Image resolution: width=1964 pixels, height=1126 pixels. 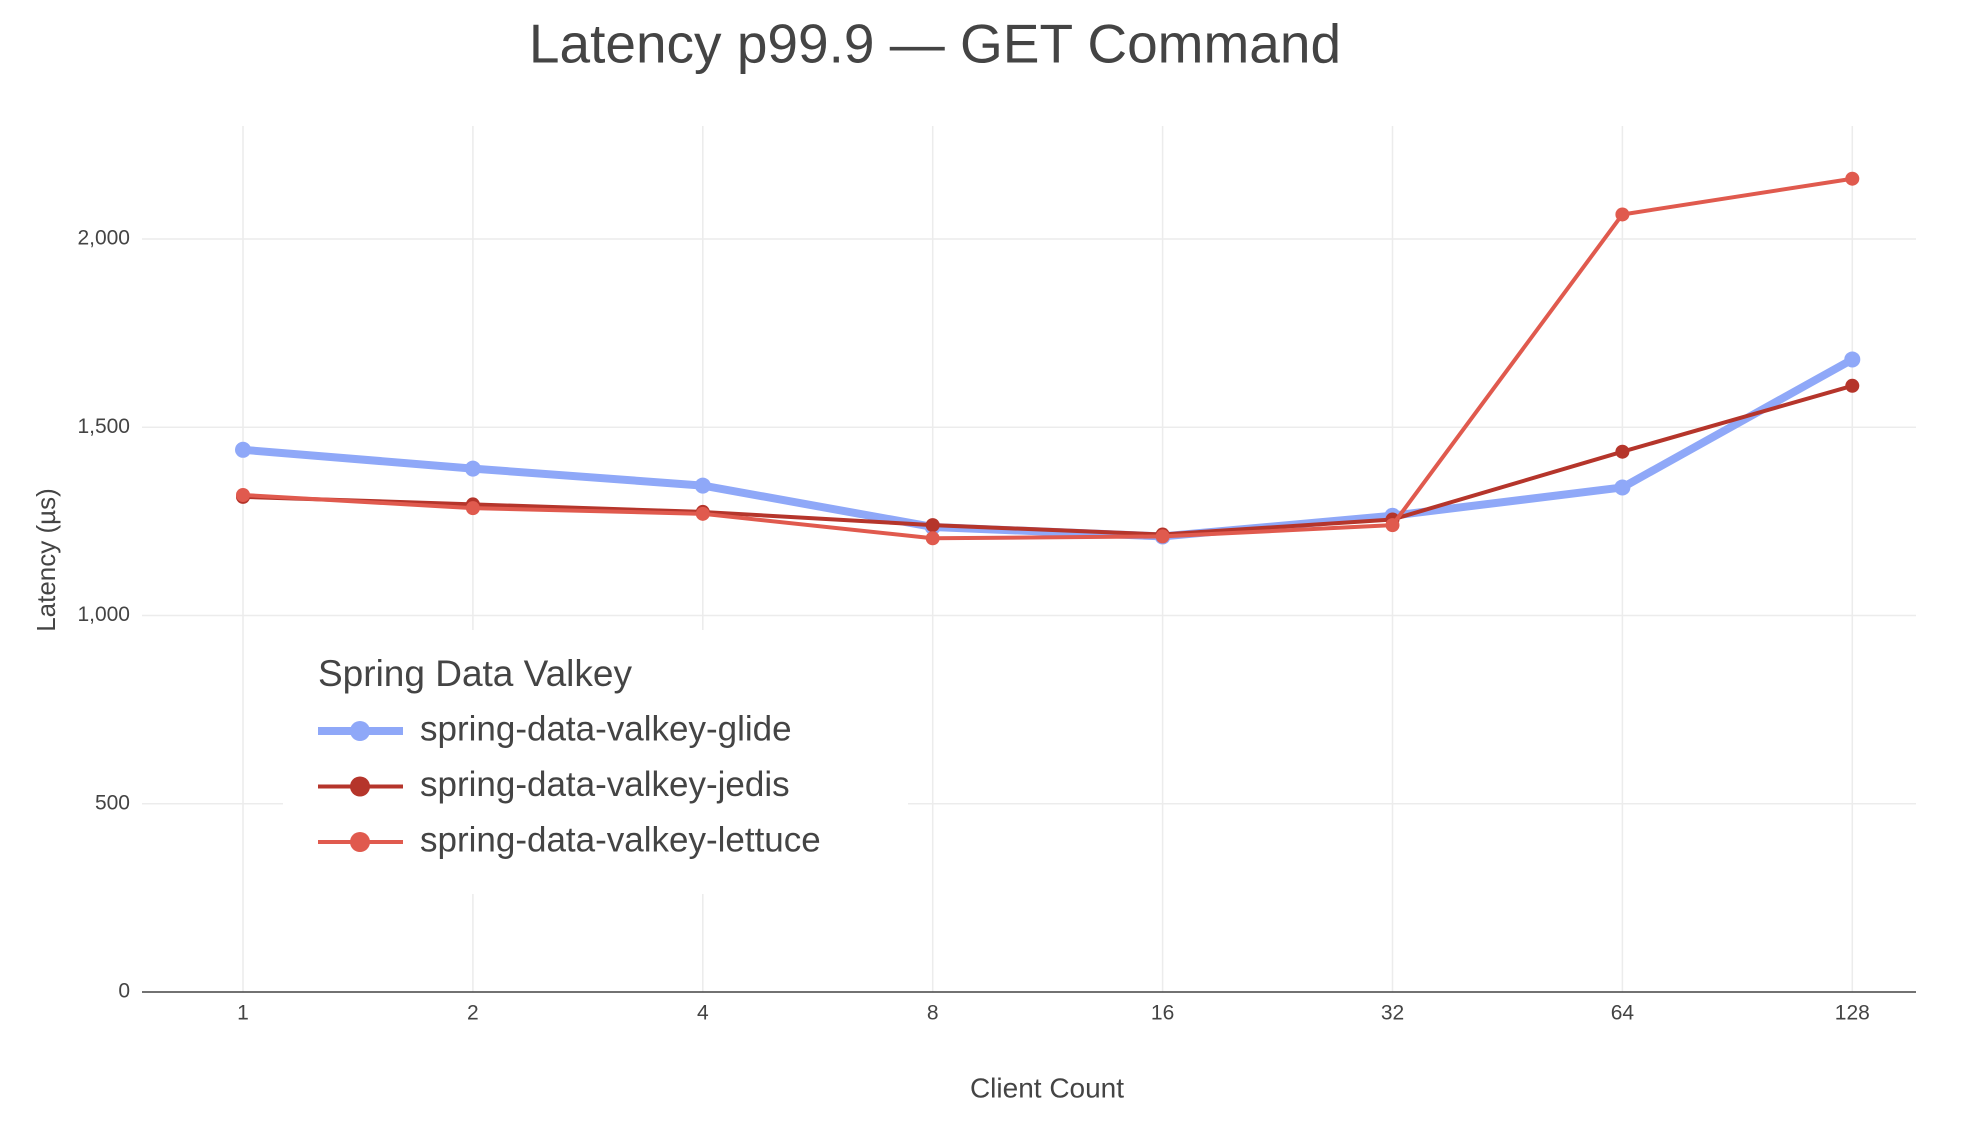 What do you see at coordinates (606, 728) in the screenshot?
I see `legend-label: spring-data-valkey-glide` at bounding box center [606, 728].